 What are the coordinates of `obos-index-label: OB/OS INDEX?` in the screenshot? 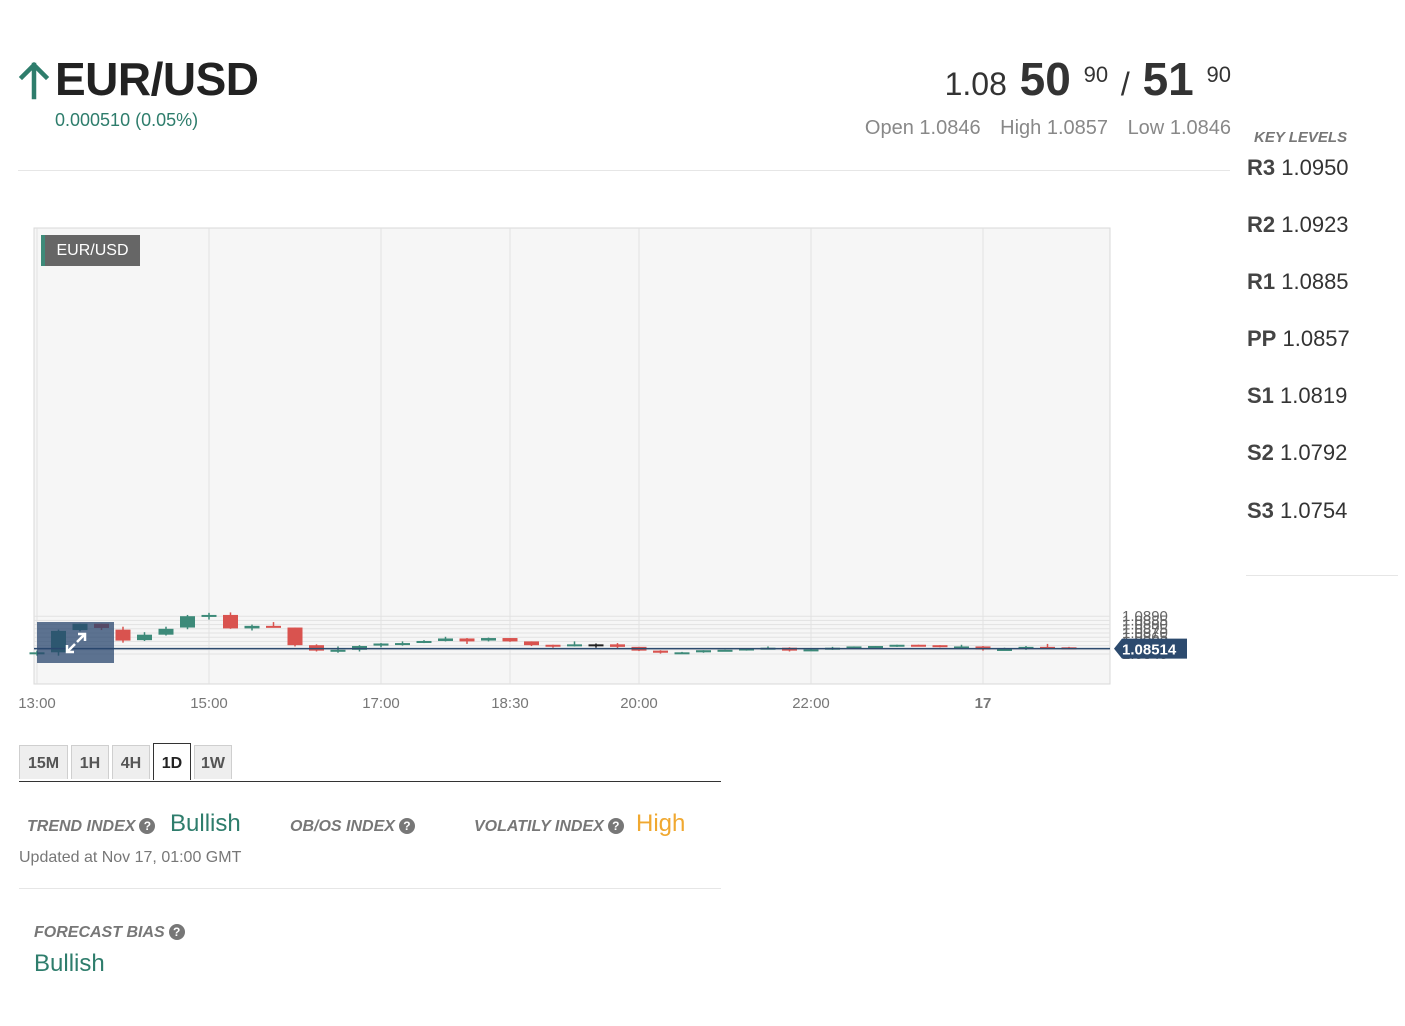 It's located at (352, 827).